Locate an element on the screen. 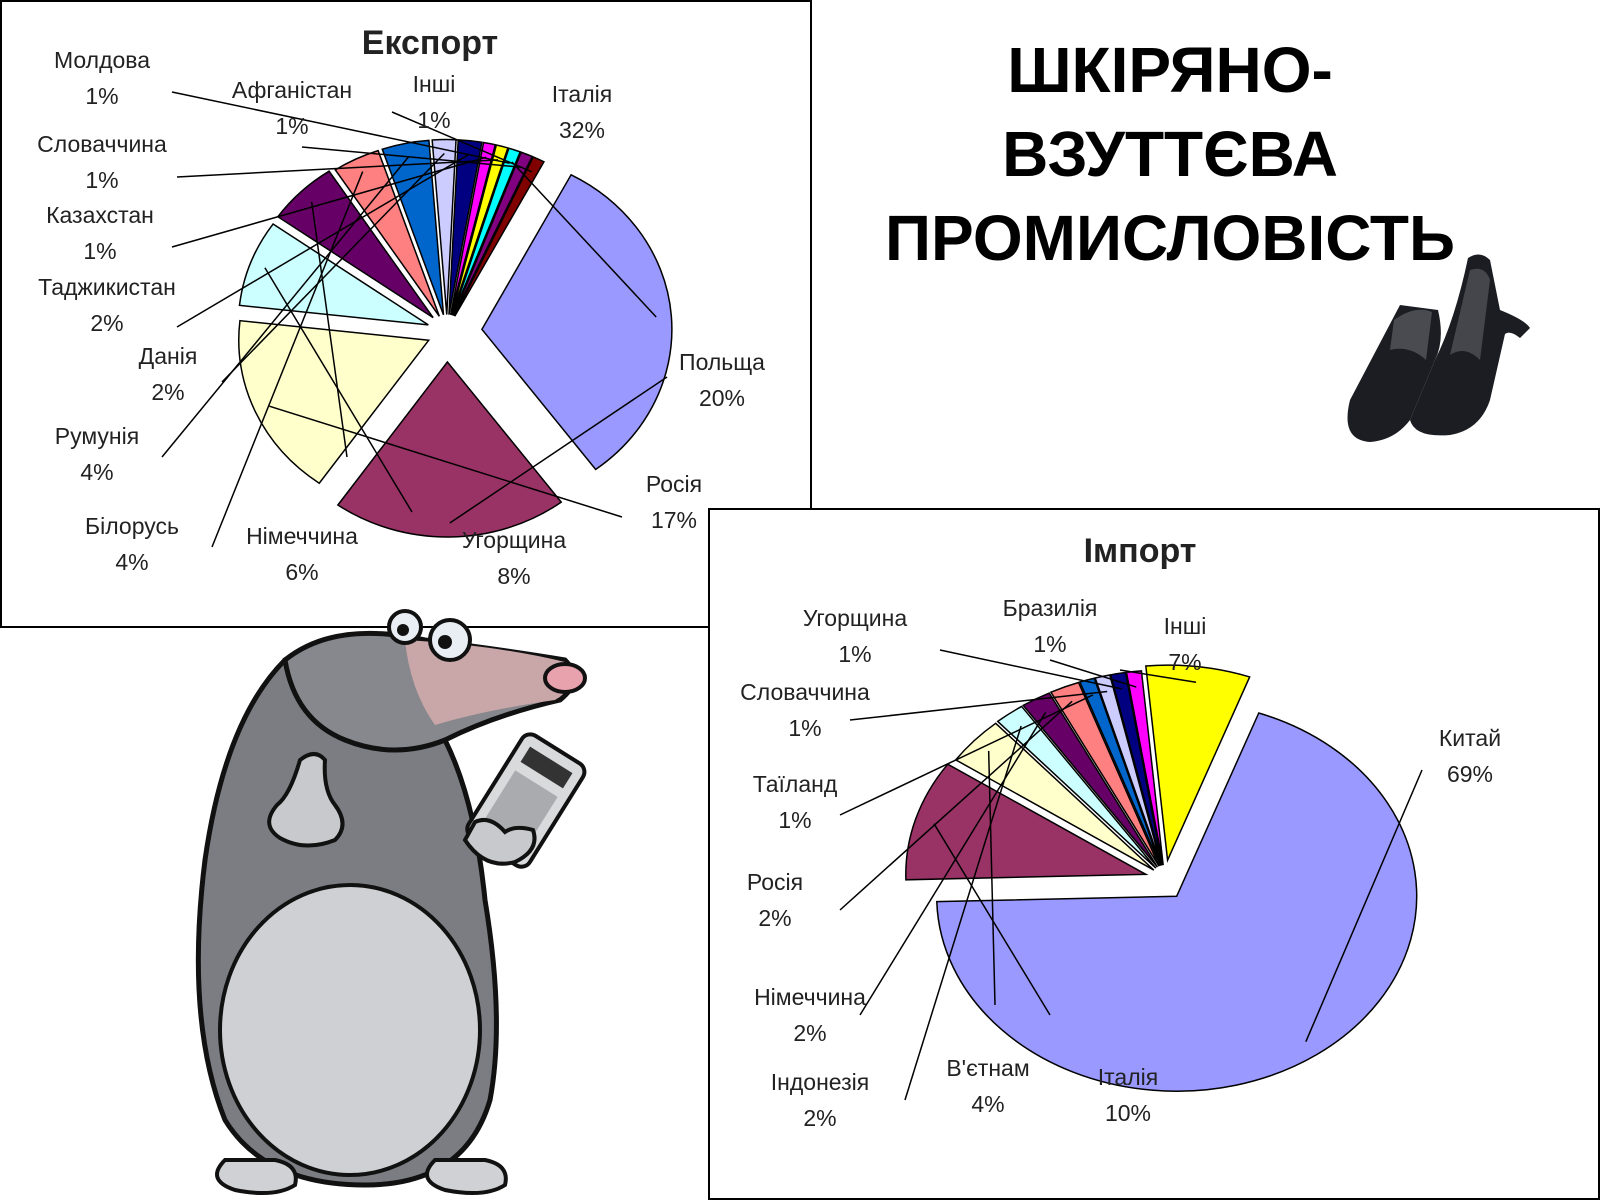  slice-value-інші: 7% is located at coordinates (1184, 662).